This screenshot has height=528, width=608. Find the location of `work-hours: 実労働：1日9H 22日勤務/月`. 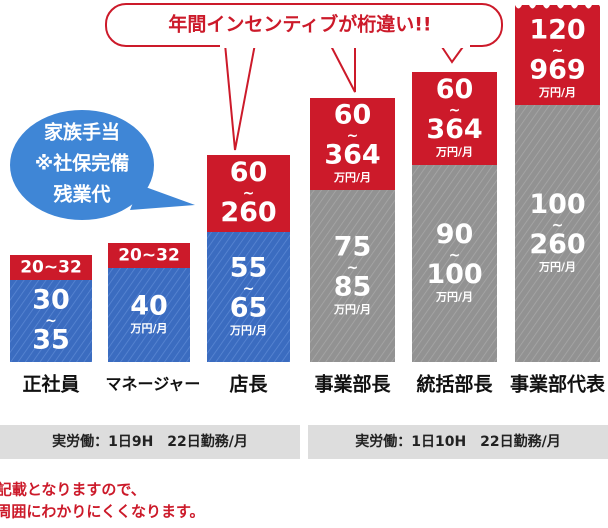

work-hours: 実労働：1日9H 22日勤務/月 is located at coordinates (150, 441).